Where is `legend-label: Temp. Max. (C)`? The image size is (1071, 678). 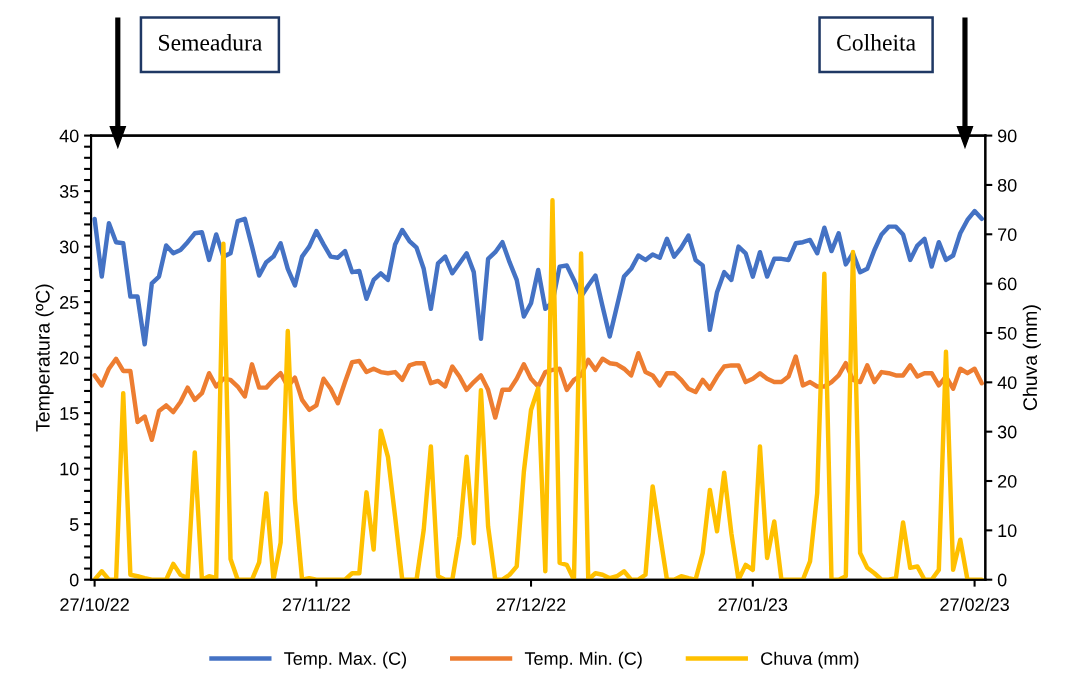
legend-label: Temp. Max. (C) is located at coordinates (345, 660).